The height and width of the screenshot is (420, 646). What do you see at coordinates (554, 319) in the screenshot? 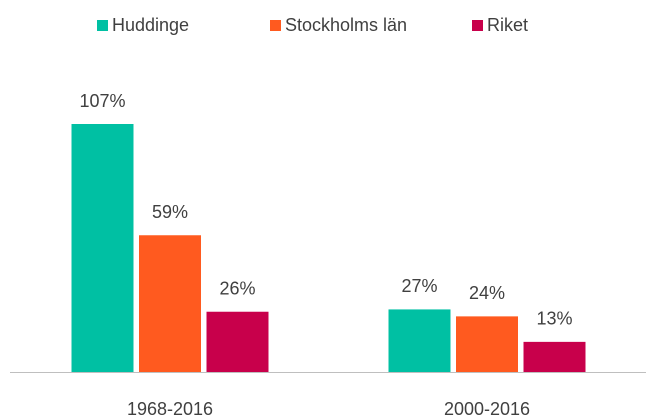
I see `data-label: 13%` at bounding box center [554, 319].